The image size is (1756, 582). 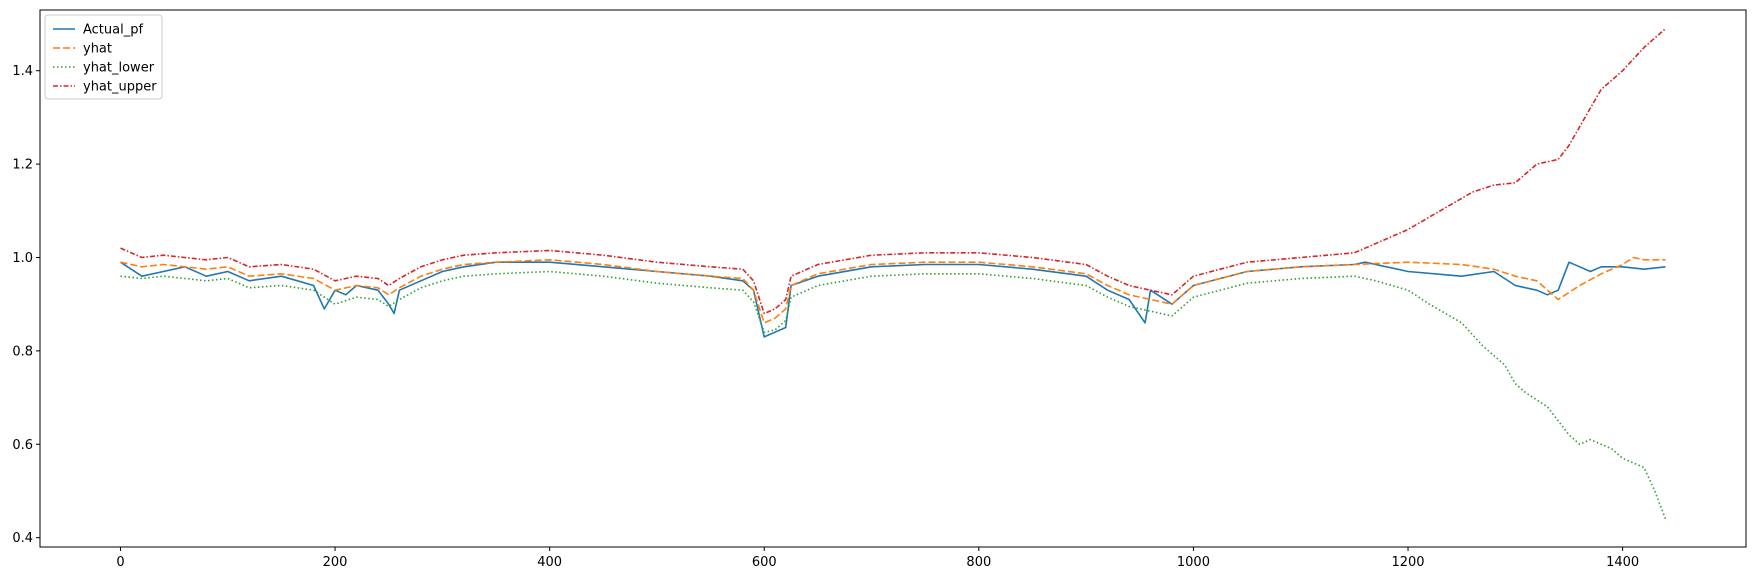 What do you see at coordinates (1193, 562) in the screenshot?
I see `x-tick-label: 1000` at bounding box center [1193, 562].